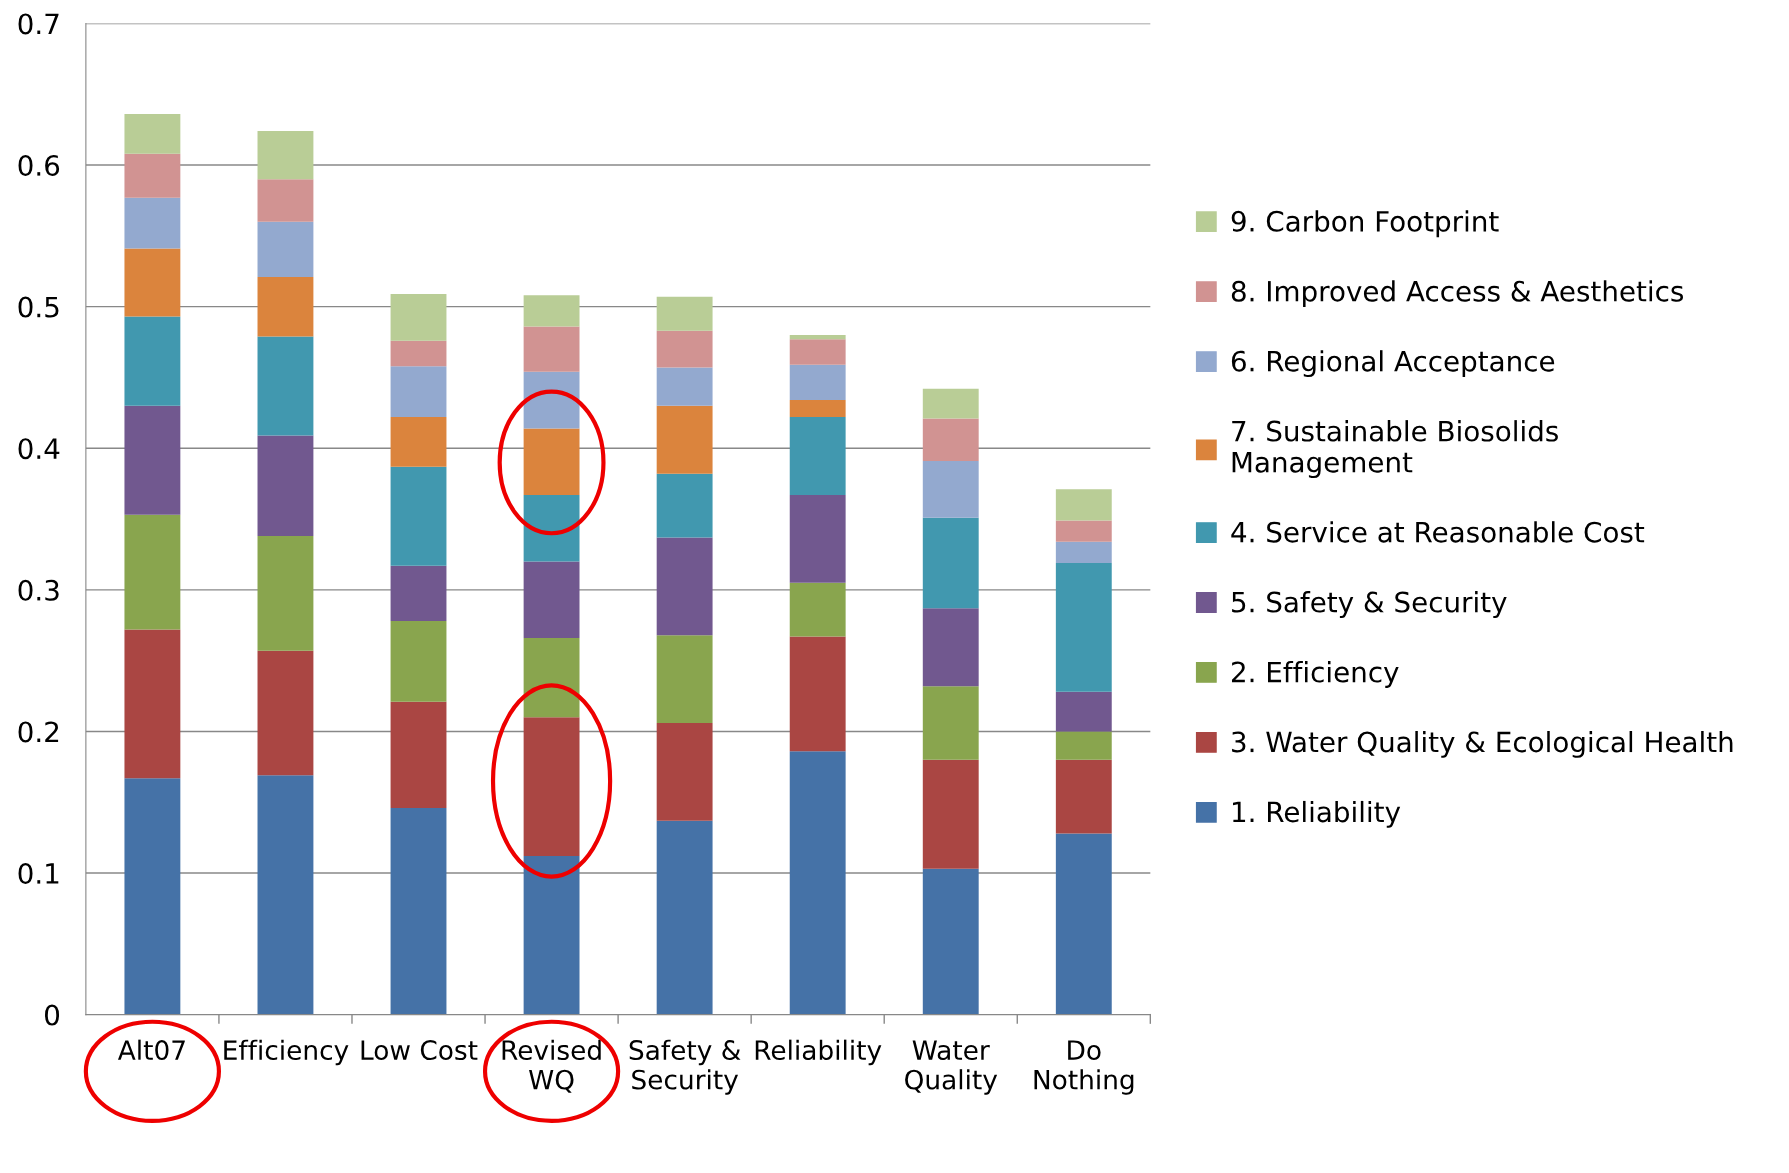  What do you see at coordinates (1482, 744) in the screenshot?
I see `legend-label: 3. Water Quality & Ecological Health` at bounding box center [1482, 744].